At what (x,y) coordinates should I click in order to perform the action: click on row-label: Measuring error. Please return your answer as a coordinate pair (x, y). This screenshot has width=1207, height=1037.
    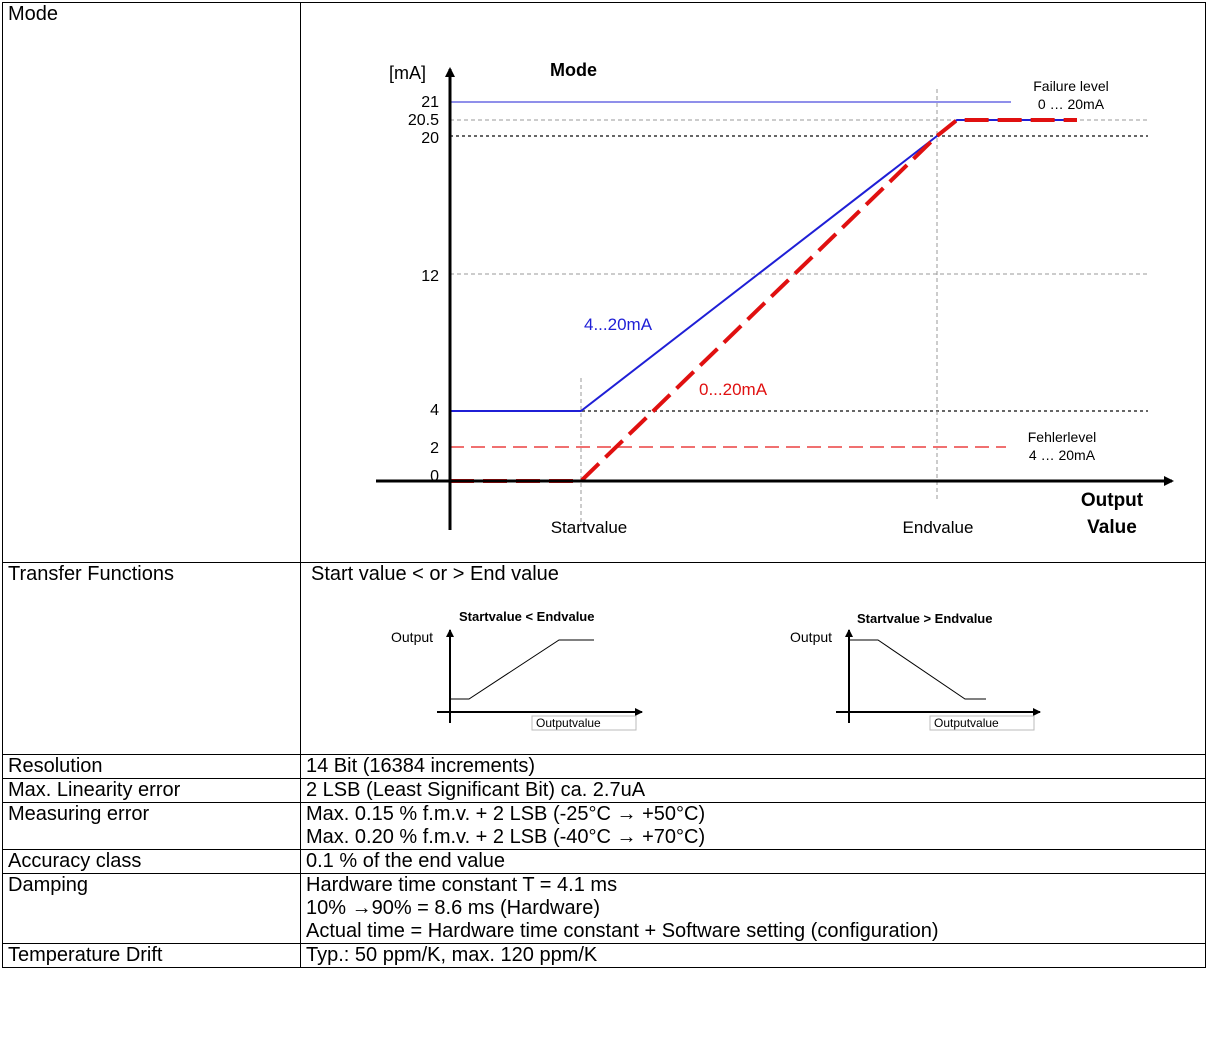
    Looking at the image, I should click on (151, 826).